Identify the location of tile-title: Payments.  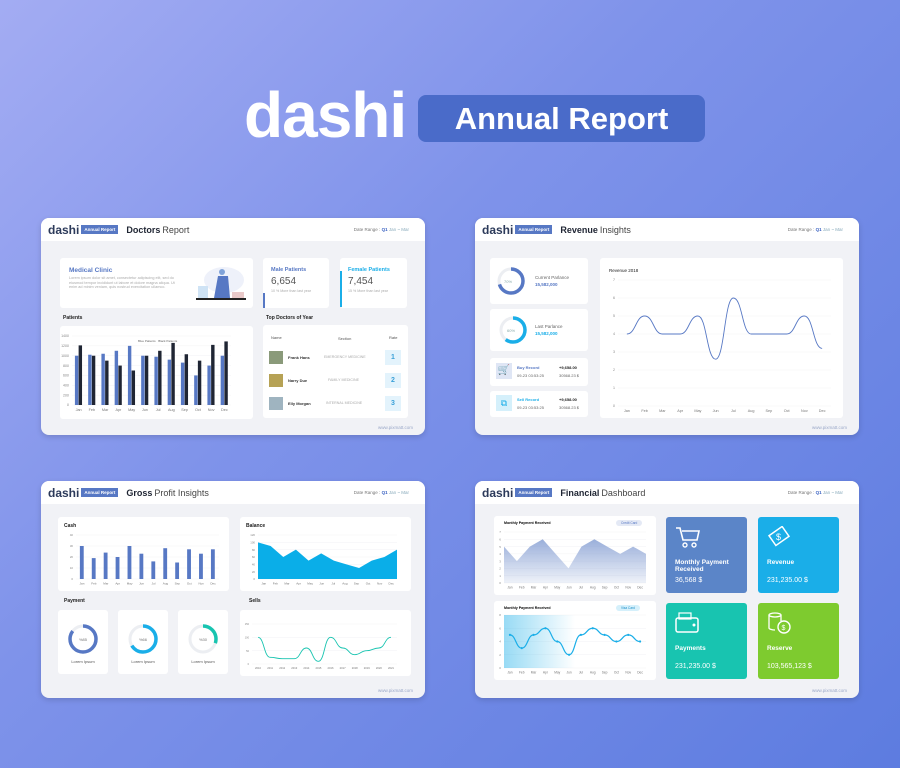
(690, 648).